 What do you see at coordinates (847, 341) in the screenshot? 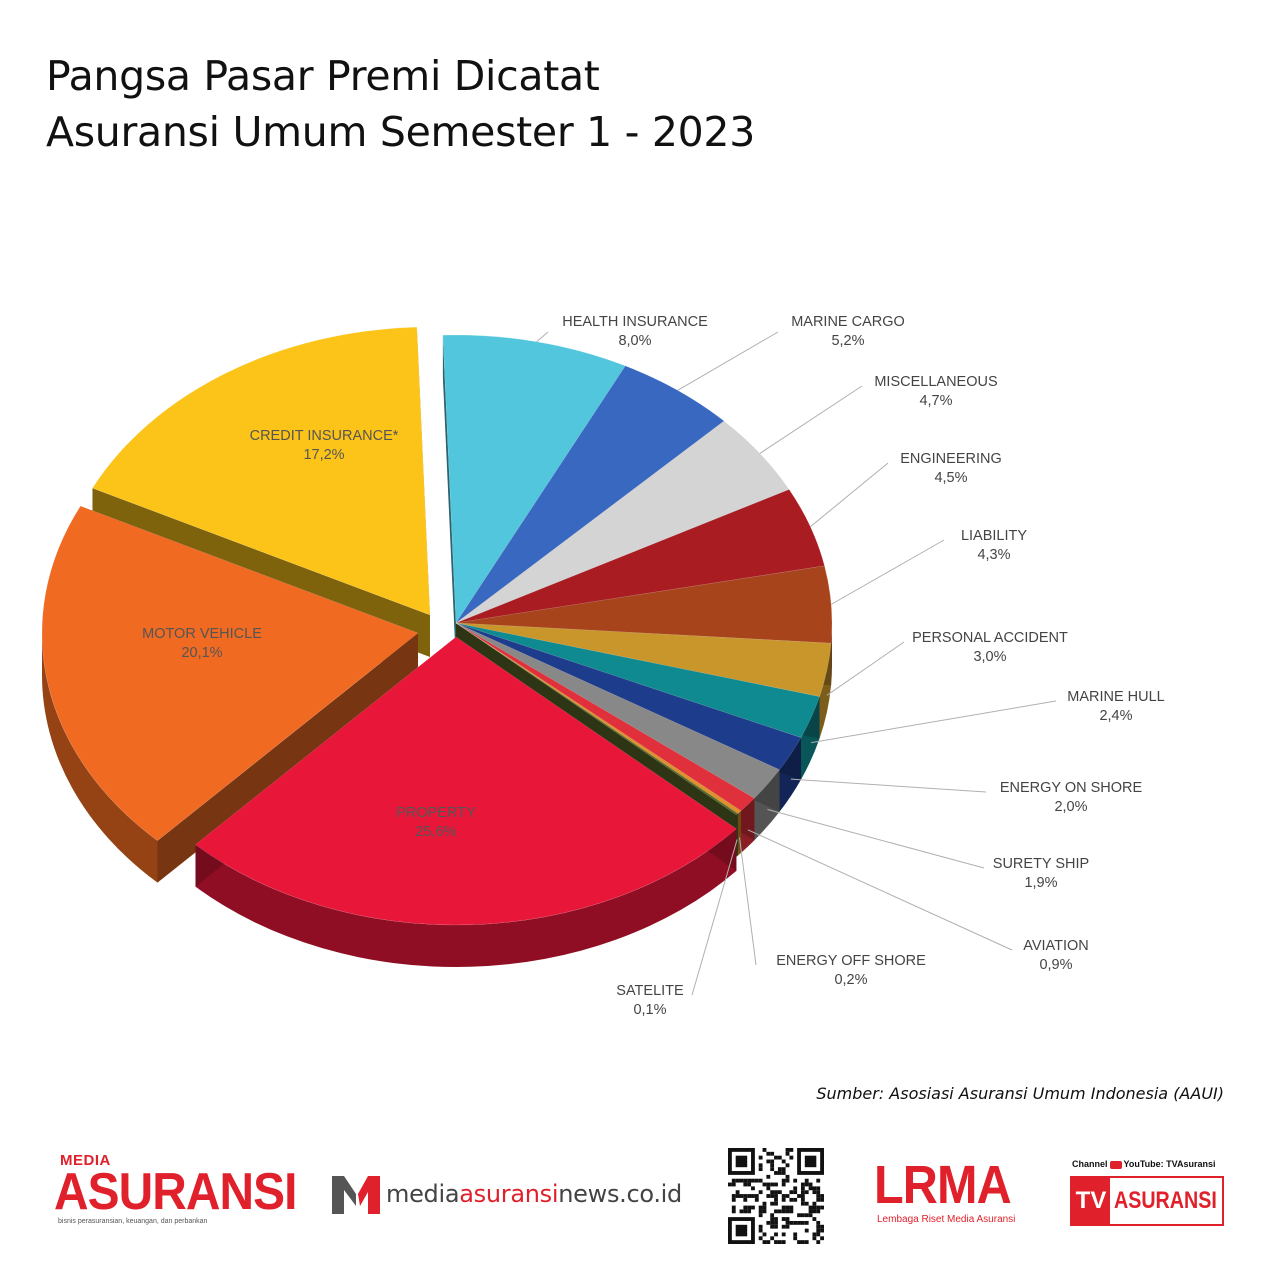
I see `value-marine-cargo: 5,2%` at bounding box center [847, 341].